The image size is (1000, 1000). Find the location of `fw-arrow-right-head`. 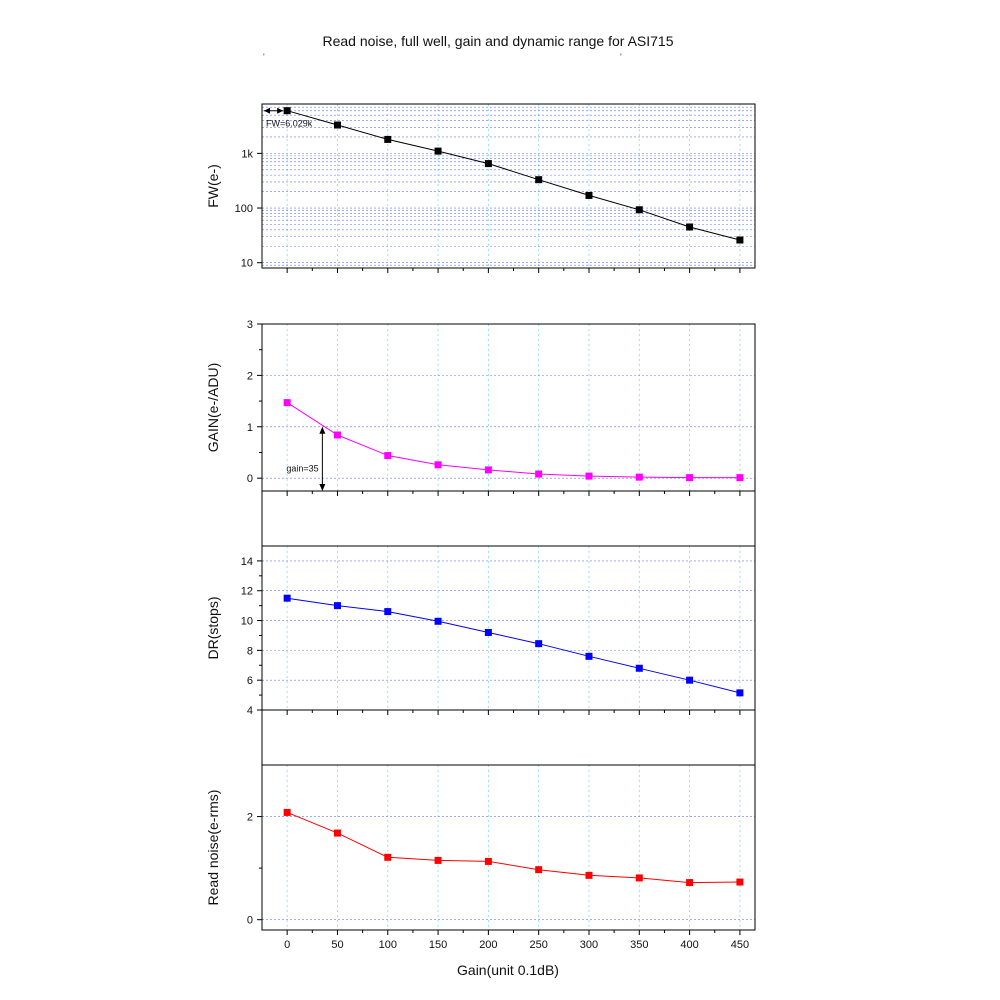

fw-arrow-right-head is located at coordinates (280, 110).